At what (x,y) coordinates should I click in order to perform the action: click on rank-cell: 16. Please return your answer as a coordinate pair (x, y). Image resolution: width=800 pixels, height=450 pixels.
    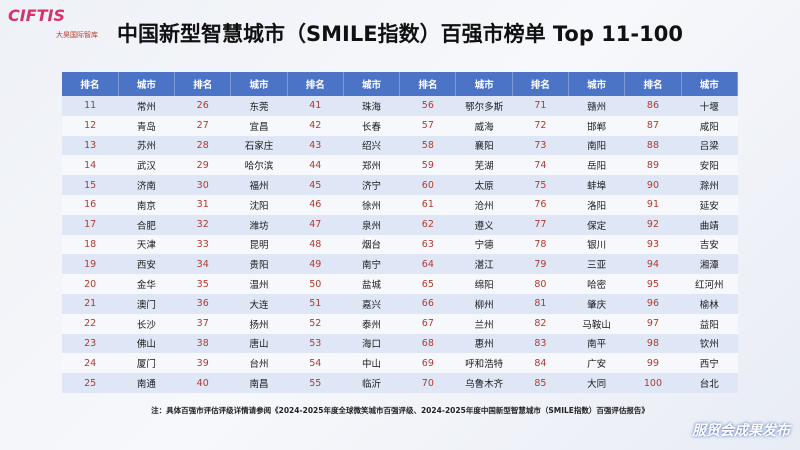
    Looking at the image, I should click on (90, 204).